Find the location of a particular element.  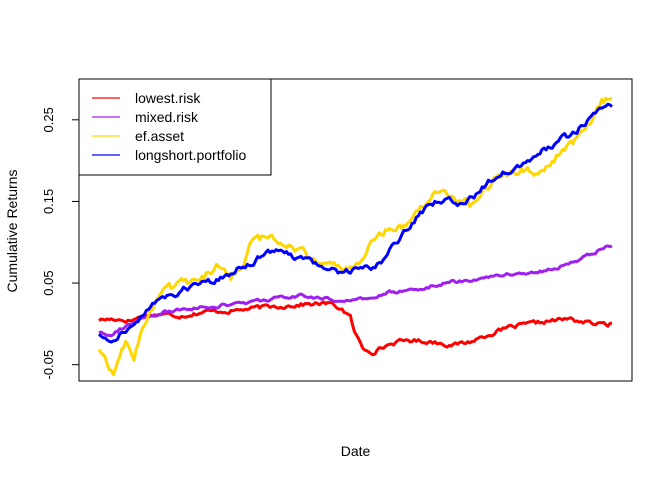

legend-box is located at coordinates (175, 127).